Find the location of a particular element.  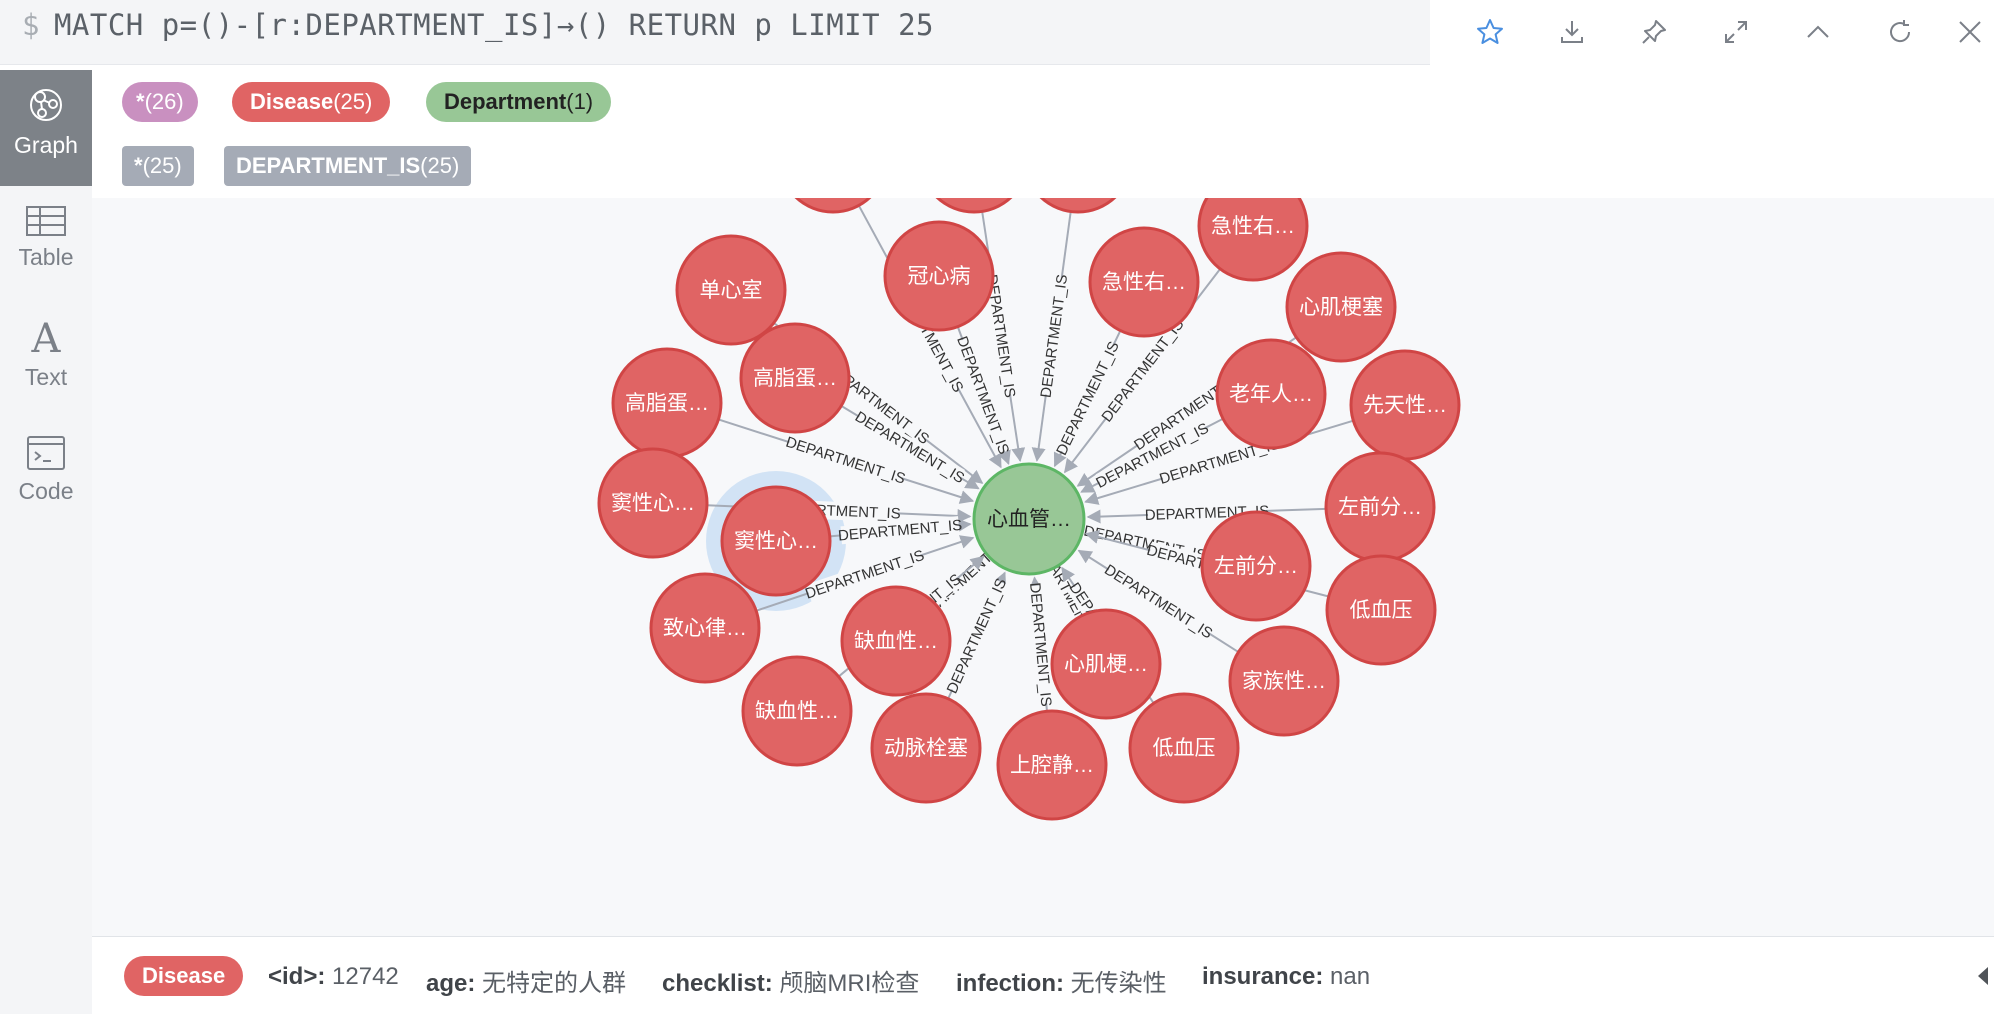

disease-node: 动脉栓塞 is located at coordinates (926, 748).